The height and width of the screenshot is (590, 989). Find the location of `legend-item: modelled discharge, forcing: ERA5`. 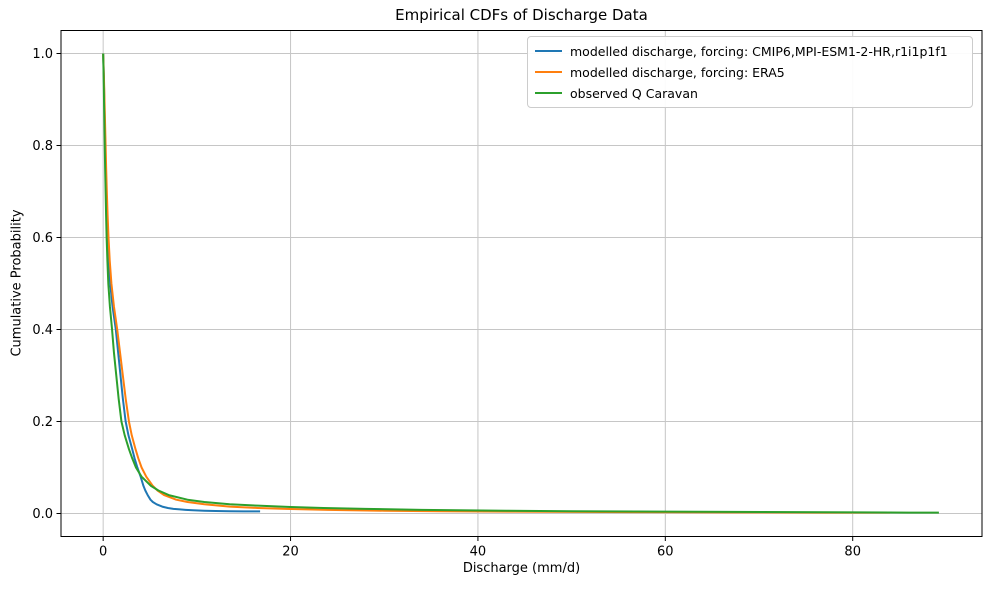

legend-item: modelled discharge, forcing: ERA5 is located at coordinates (749, 72).